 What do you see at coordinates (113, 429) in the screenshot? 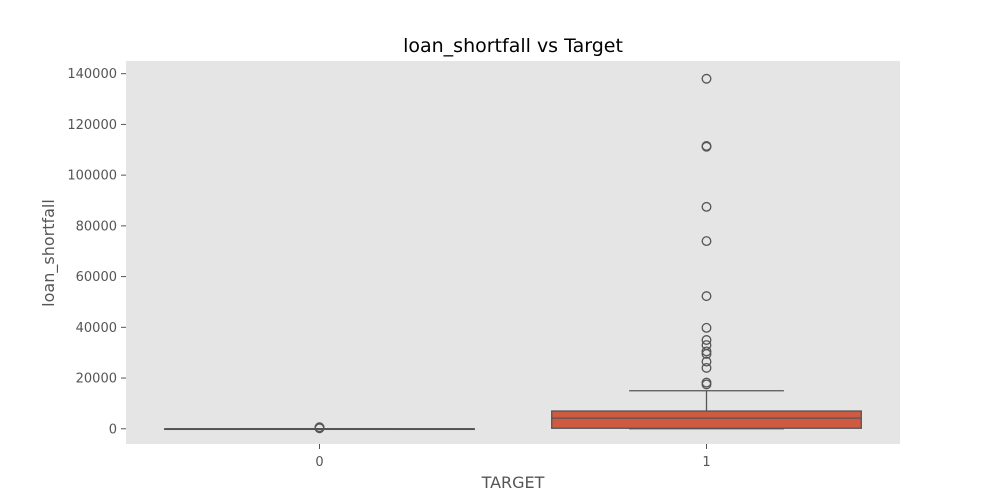
I see `y-tick-label: 0` at bounding box center [113, 429].